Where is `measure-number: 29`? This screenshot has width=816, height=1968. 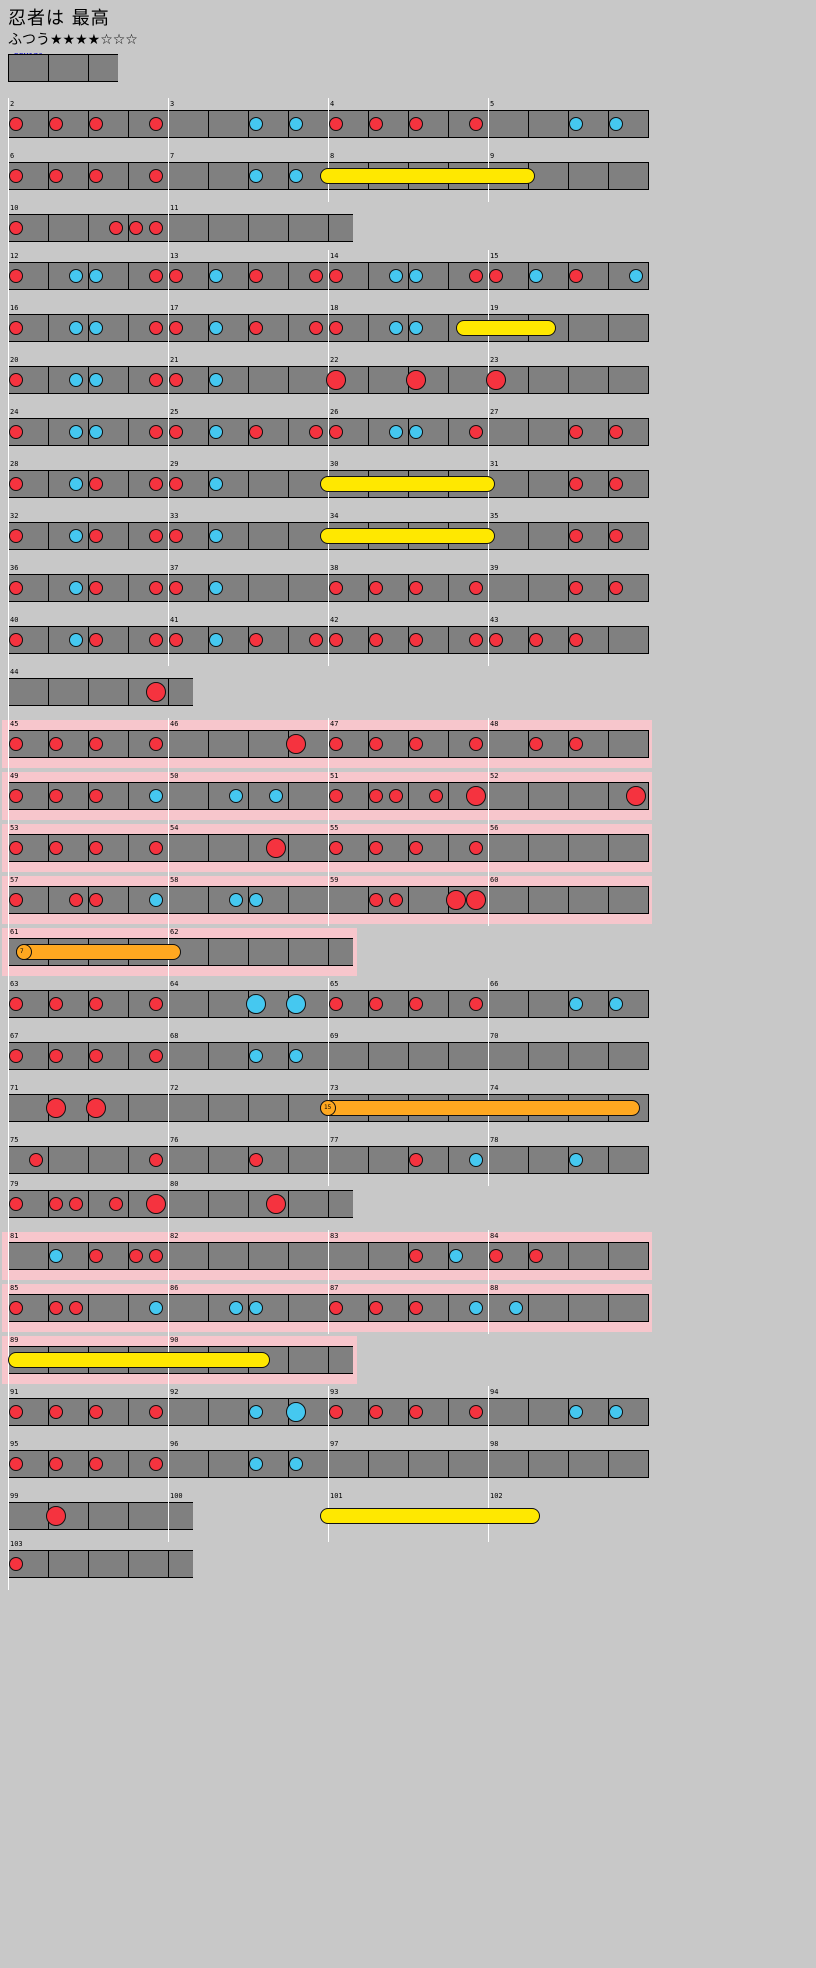
measure-number: 29 is located at coordinates (174, 464).